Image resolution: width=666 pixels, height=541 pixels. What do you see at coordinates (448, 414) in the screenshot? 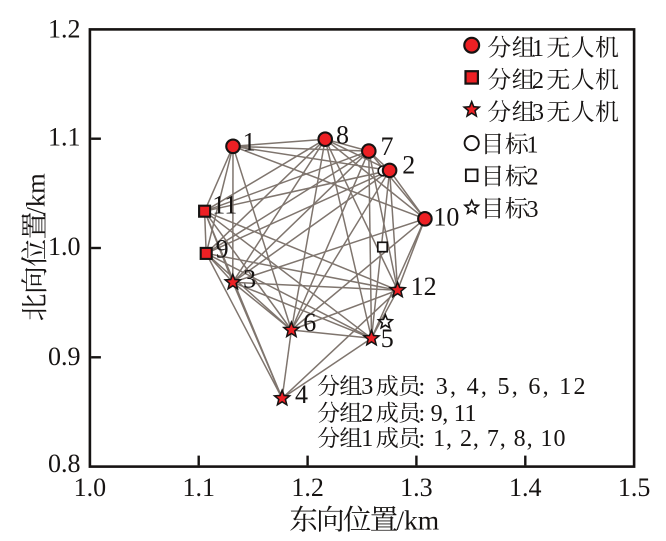
I see `svg-text:: 9, 11: : 9, 11` at bounding box center [448, 414].